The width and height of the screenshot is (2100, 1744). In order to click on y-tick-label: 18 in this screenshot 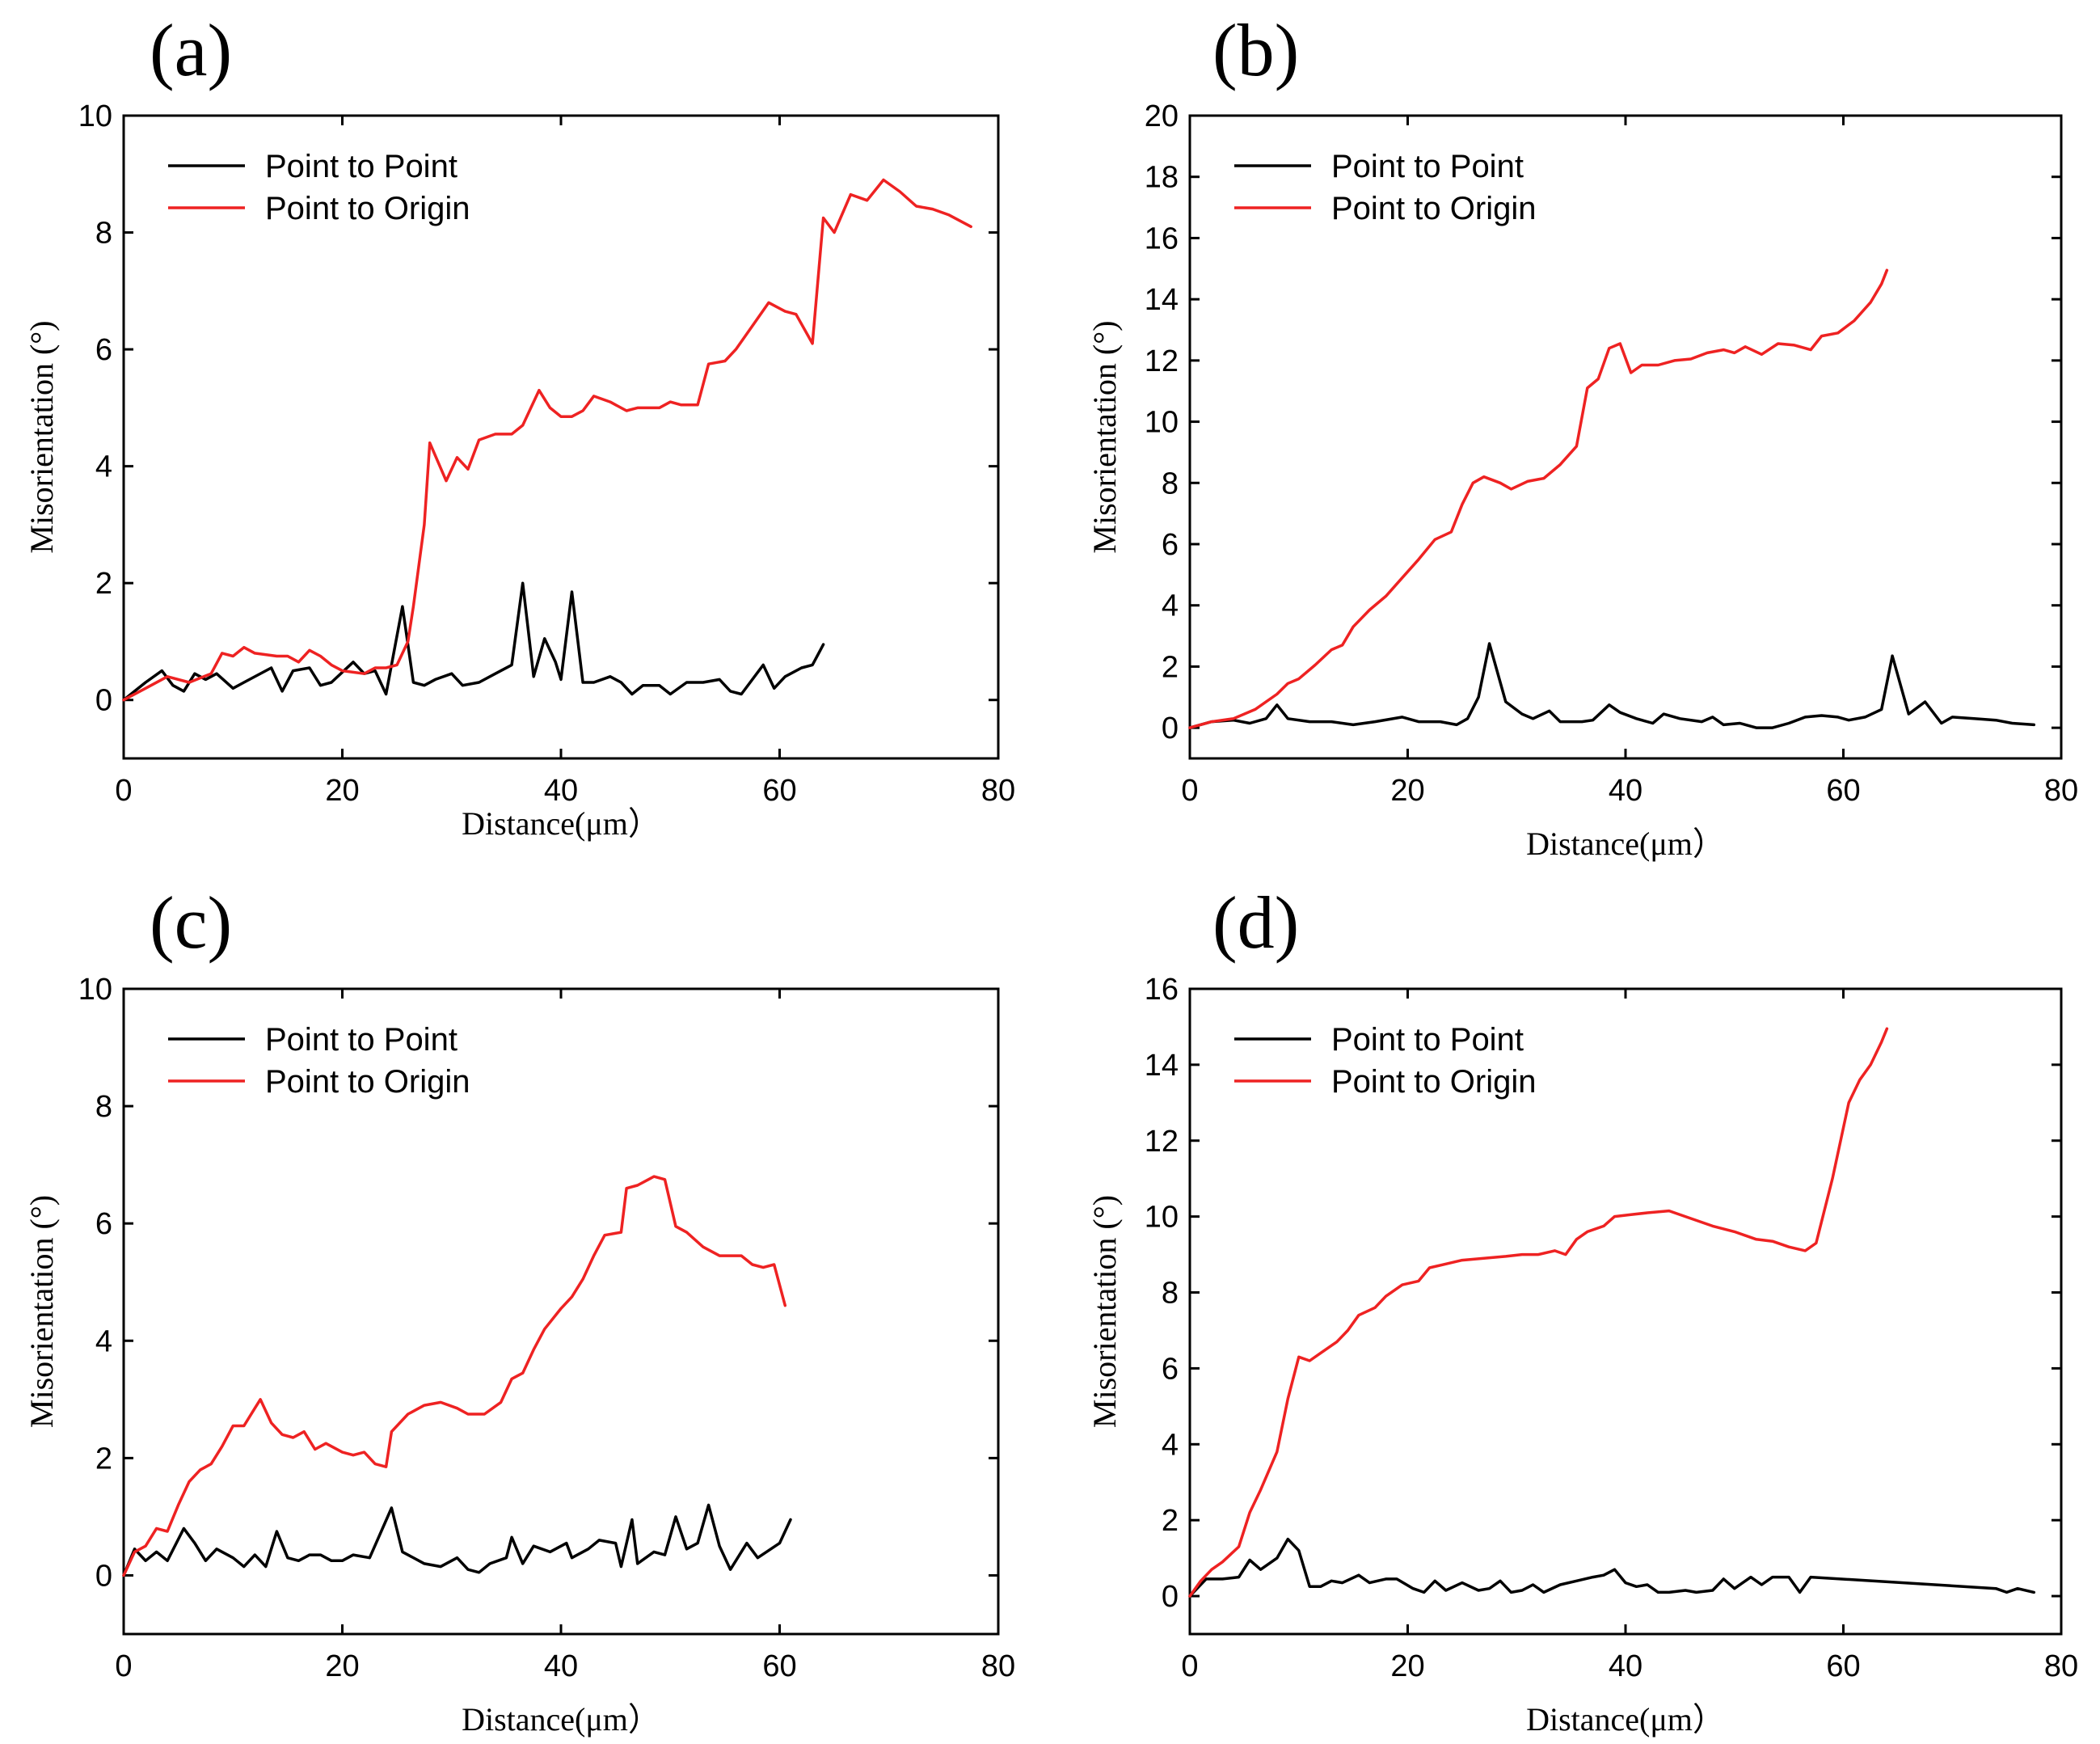, I will do `click(1162, 178)`.